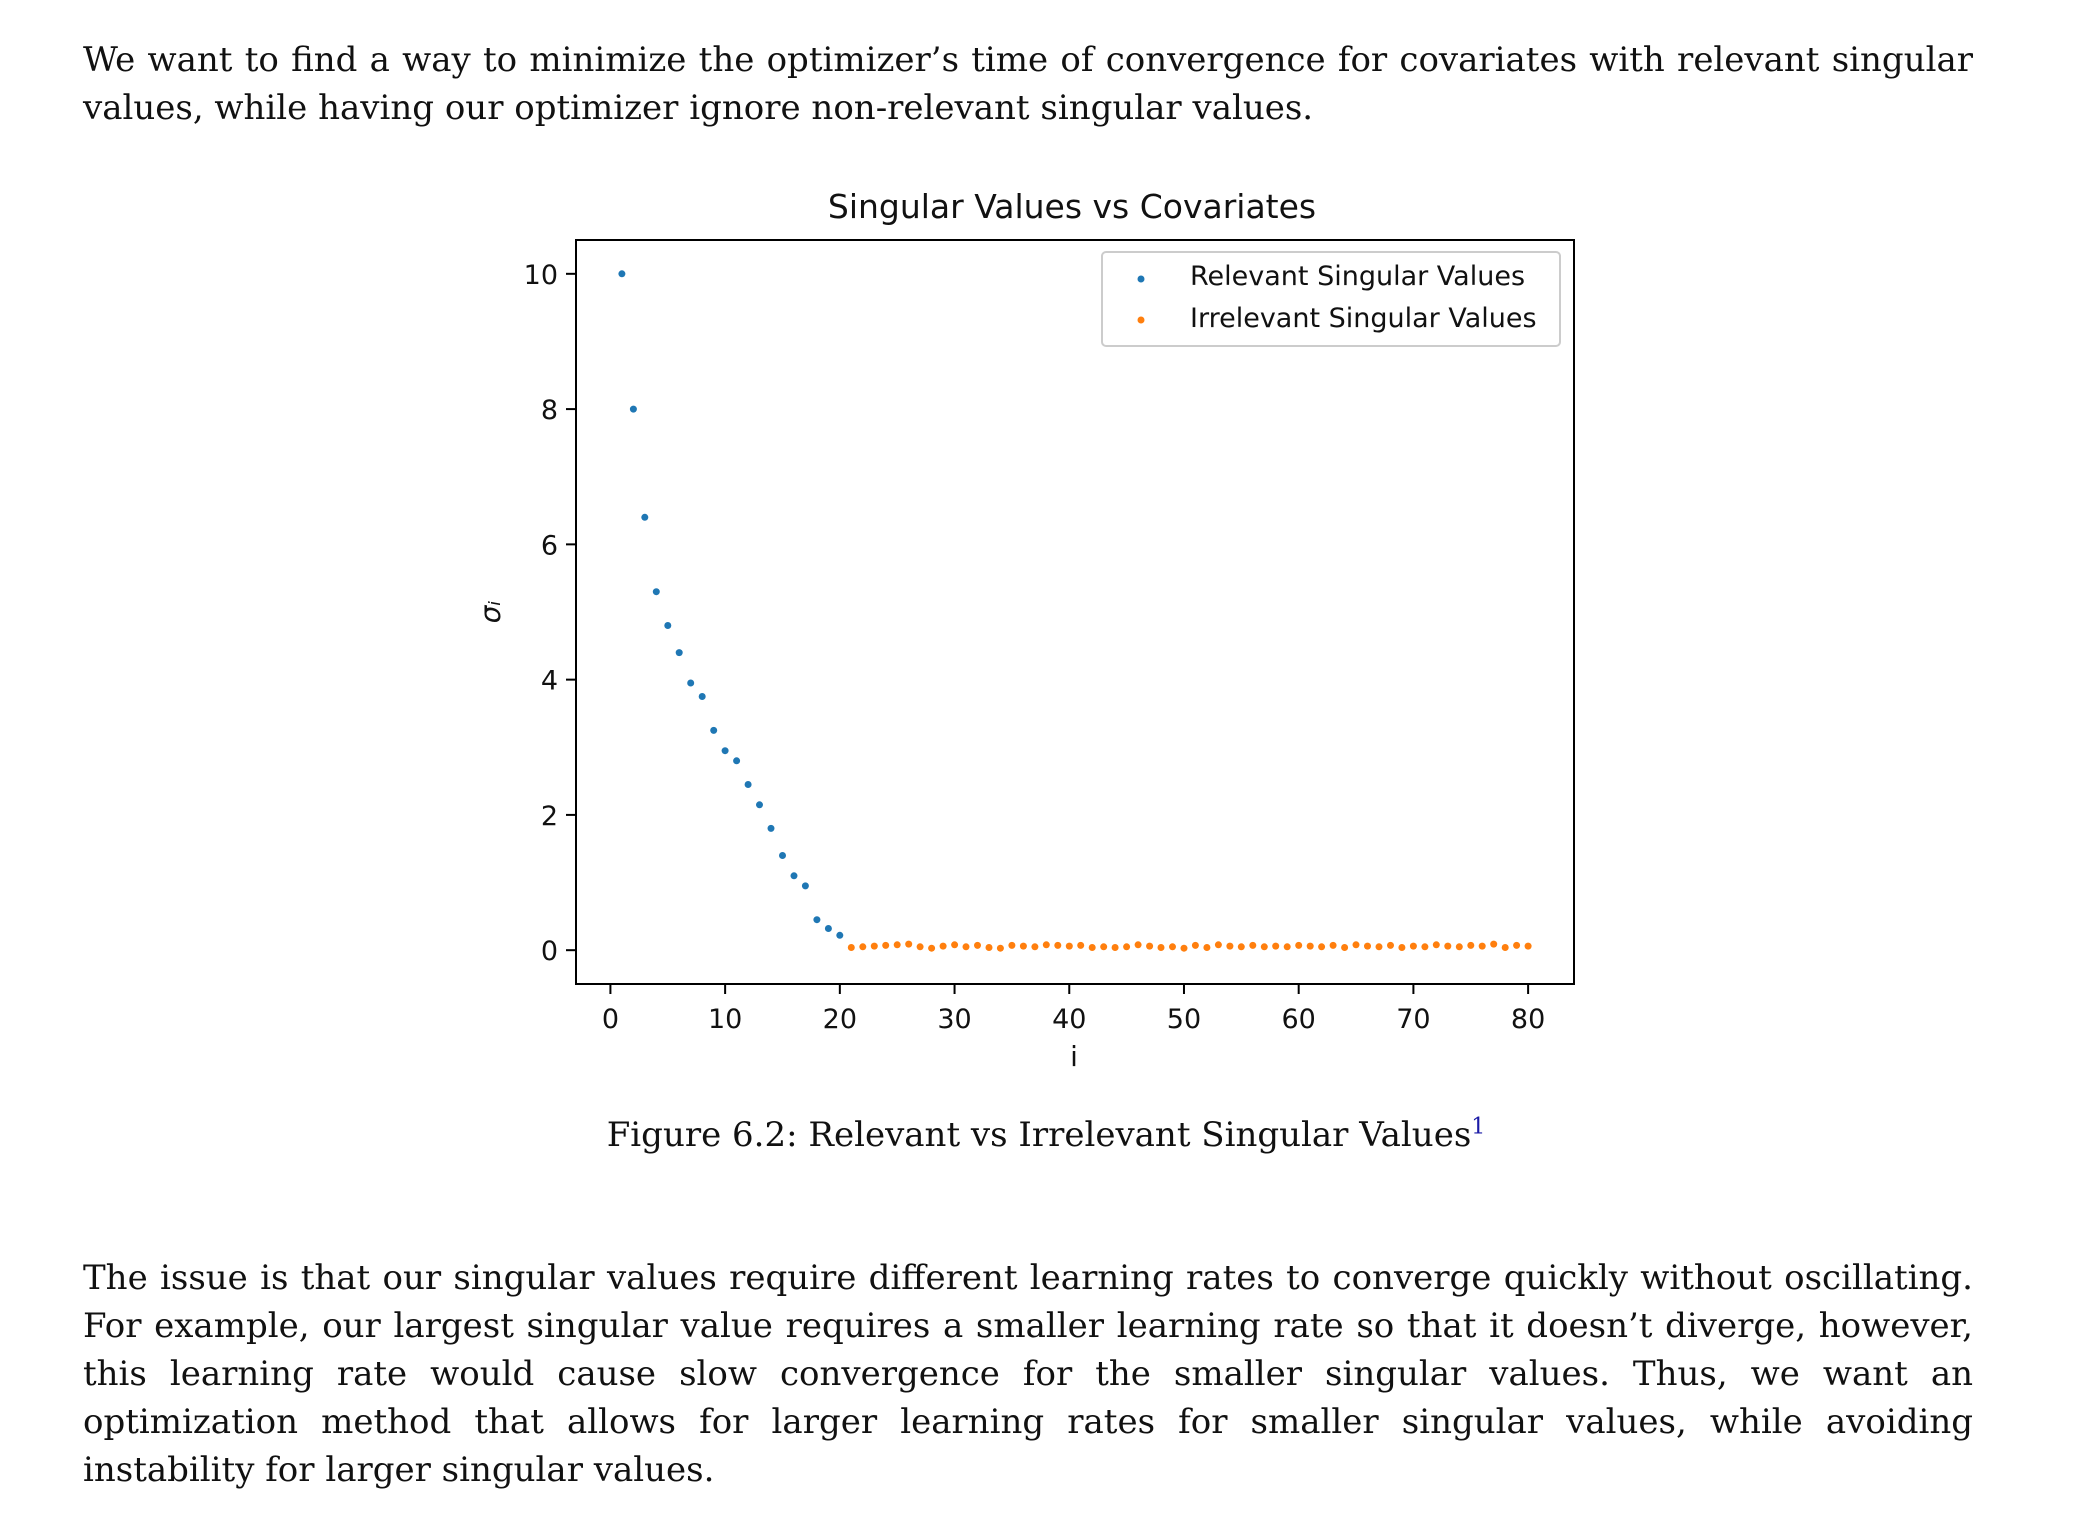  Describe the element at coordinates (1069, 1019) in the screenshot. I see `x-tick-label: 40` at that location.